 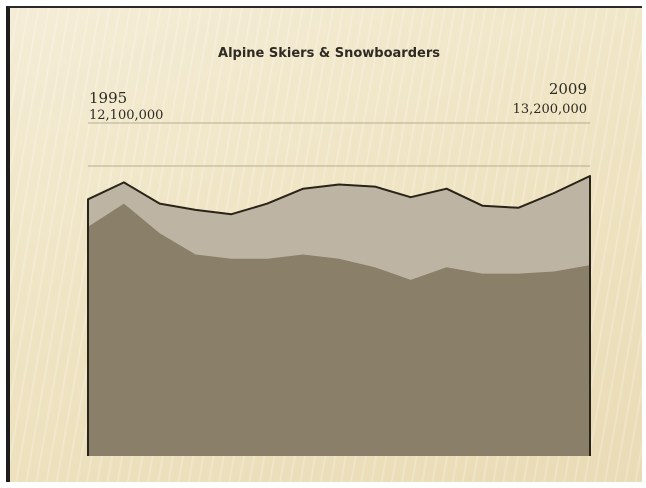 What do you see at coordinates (550, 109) in the screenshot?
I see `end-value-label: 13,200,000` at bounding box center [550, 109].